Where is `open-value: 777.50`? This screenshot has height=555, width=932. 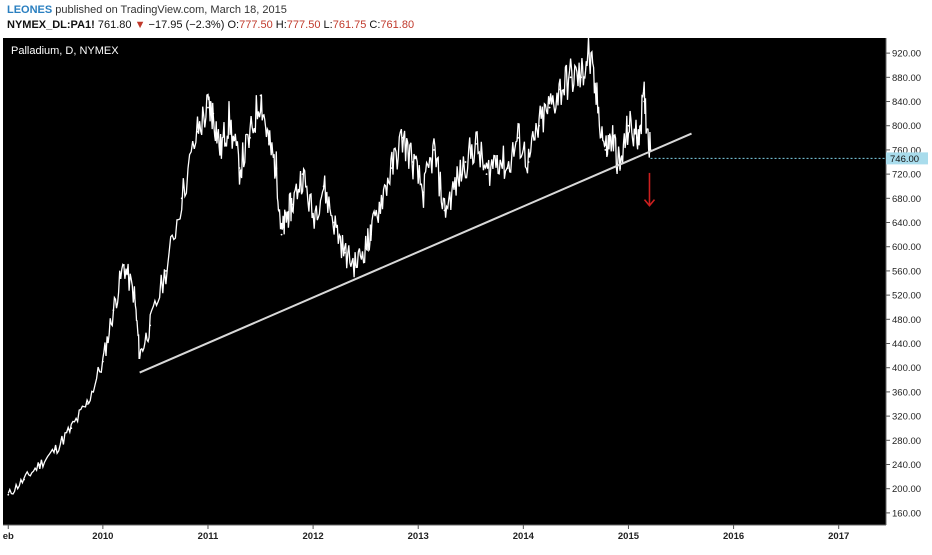
open-value: 777.50 is located at coordinates (256, 25).